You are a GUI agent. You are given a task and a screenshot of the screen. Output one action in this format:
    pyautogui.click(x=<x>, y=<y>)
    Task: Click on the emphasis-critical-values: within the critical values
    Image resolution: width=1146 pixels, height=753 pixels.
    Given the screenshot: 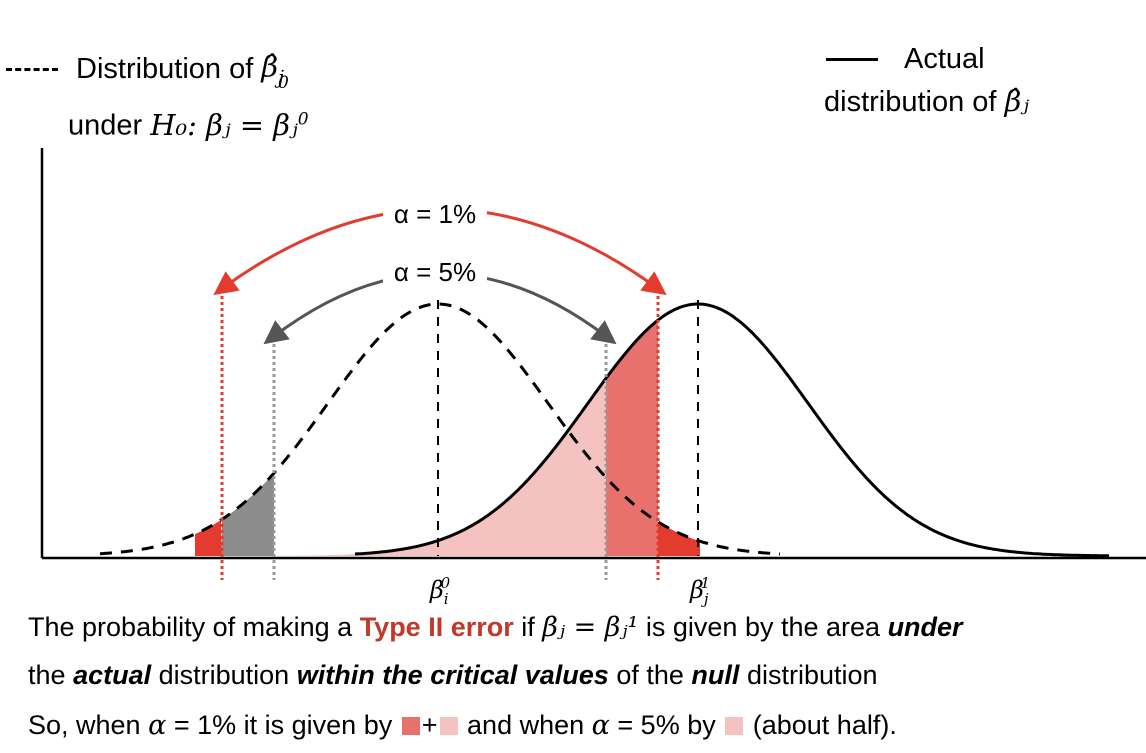 What is the action you would take?
    pyautogui.click(x=452, y=675)
    